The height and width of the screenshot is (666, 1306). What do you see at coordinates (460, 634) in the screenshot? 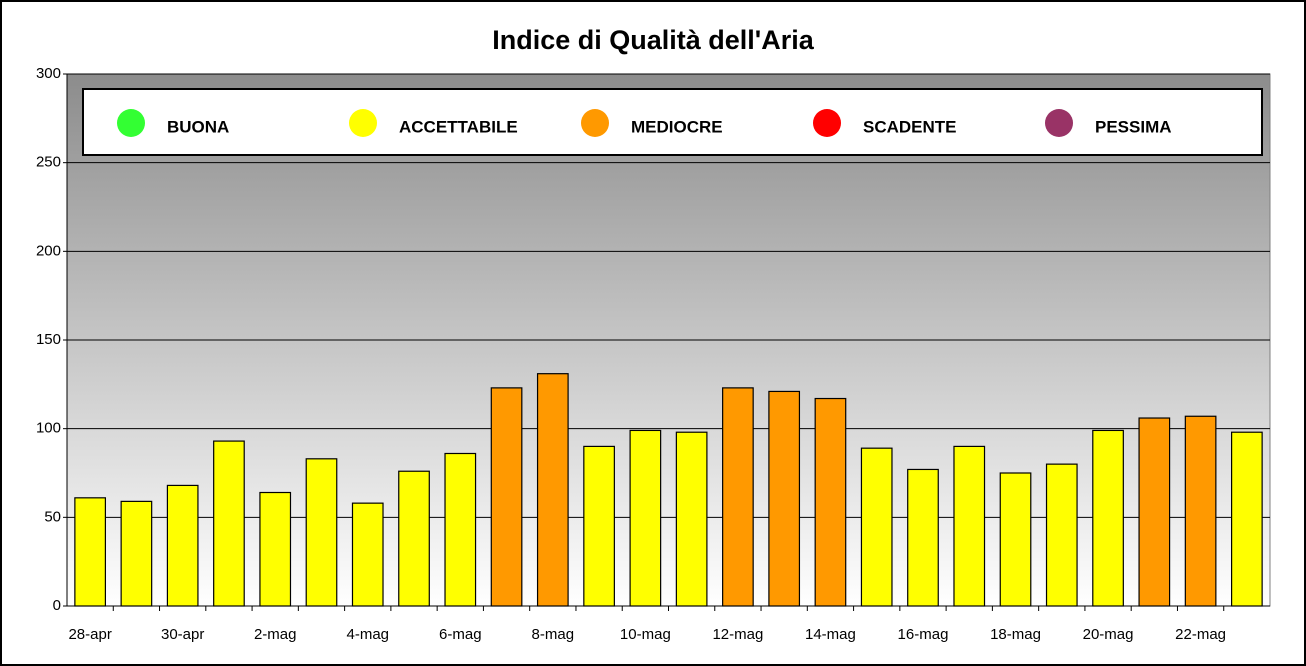
I see `x-tick-label: 6-mag` at bounding box center [460, 634].